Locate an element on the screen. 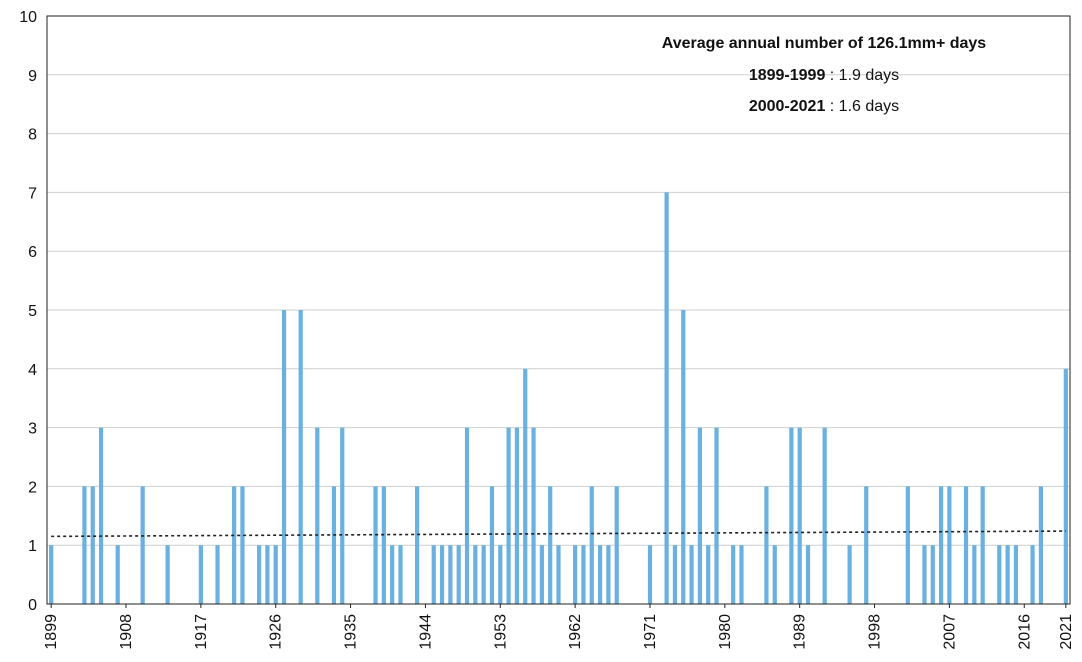 Image resolution: width=1082 pixels, height=662 pixels. bar-1946 is located at coordinates (442, 574).